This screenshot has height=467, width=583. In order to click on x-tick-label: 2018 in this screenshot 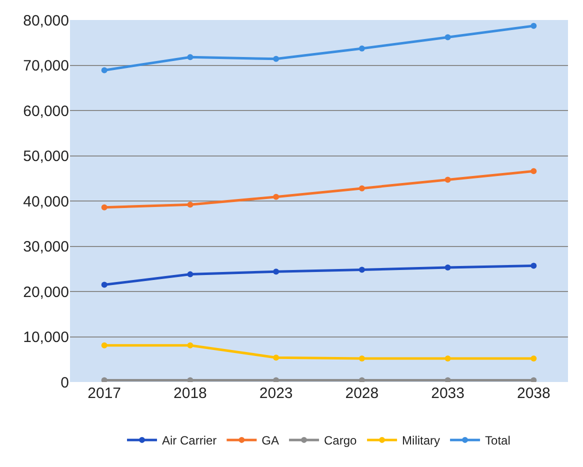, I will do `click(190, 393)`.